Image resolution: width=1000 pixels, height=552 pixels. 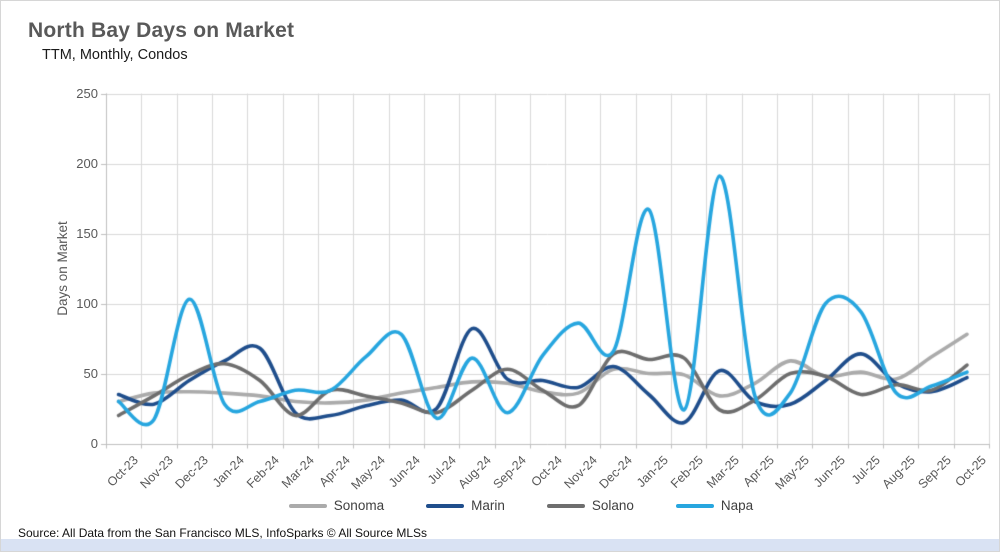 I want to click on chart-legend: Sonoma Marin Solano Napa, so click(x=520, y=505).